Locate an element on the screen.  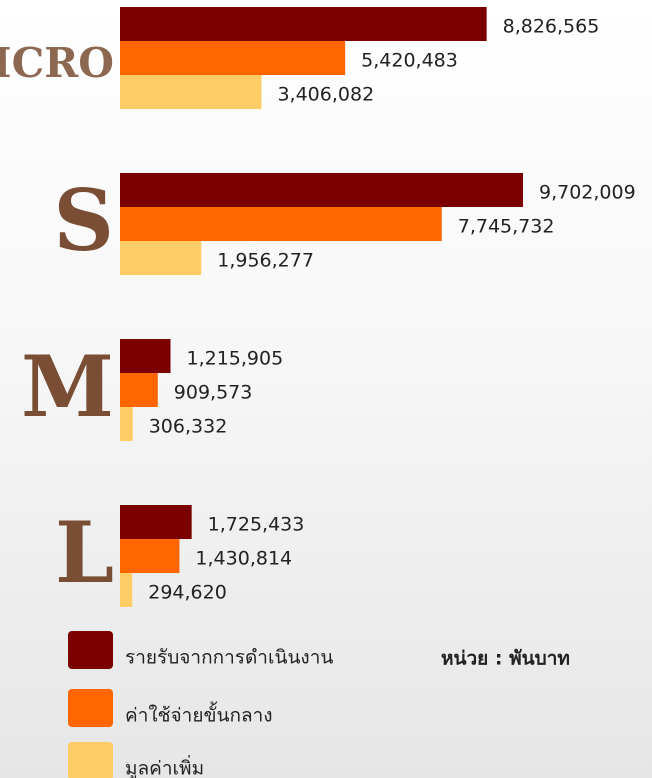
value-label: 1,430,814 is located at coordinates (243, 559).